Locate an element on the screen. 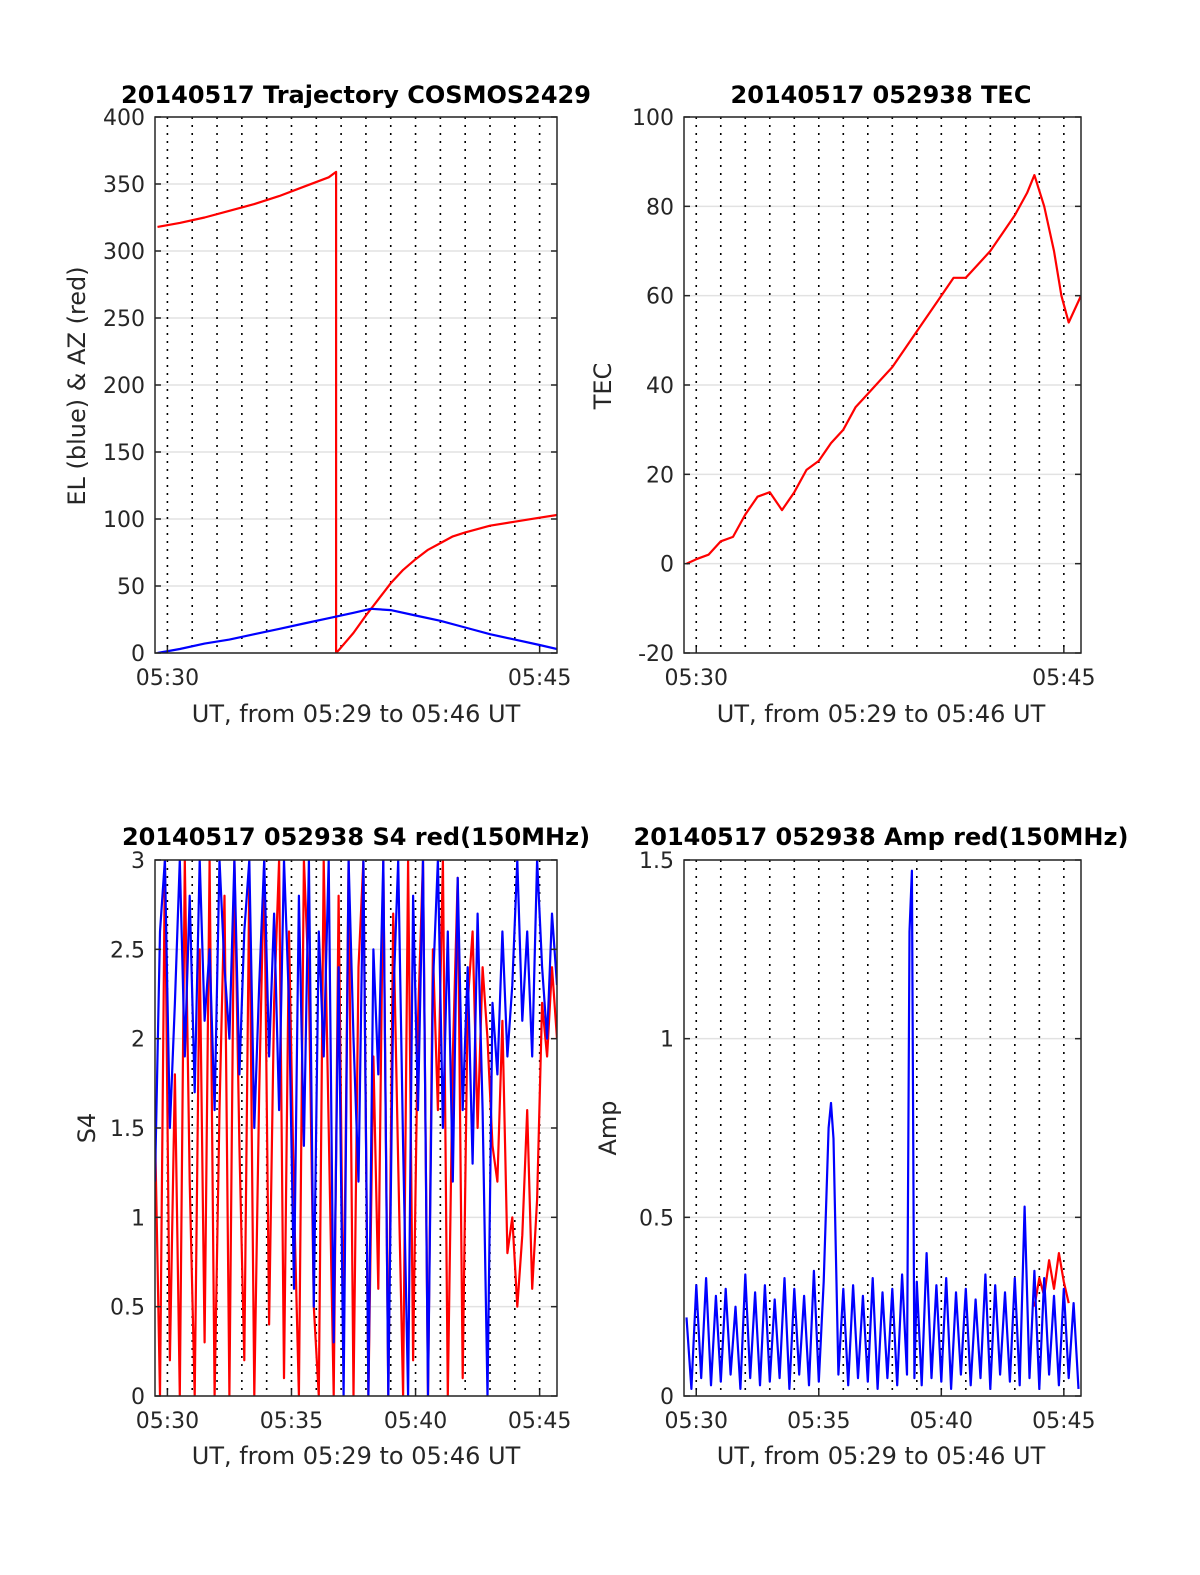 The width and height of the screenshot is (1200, 1575). y-tick-label: 300 is located at coordinates (124, 252).